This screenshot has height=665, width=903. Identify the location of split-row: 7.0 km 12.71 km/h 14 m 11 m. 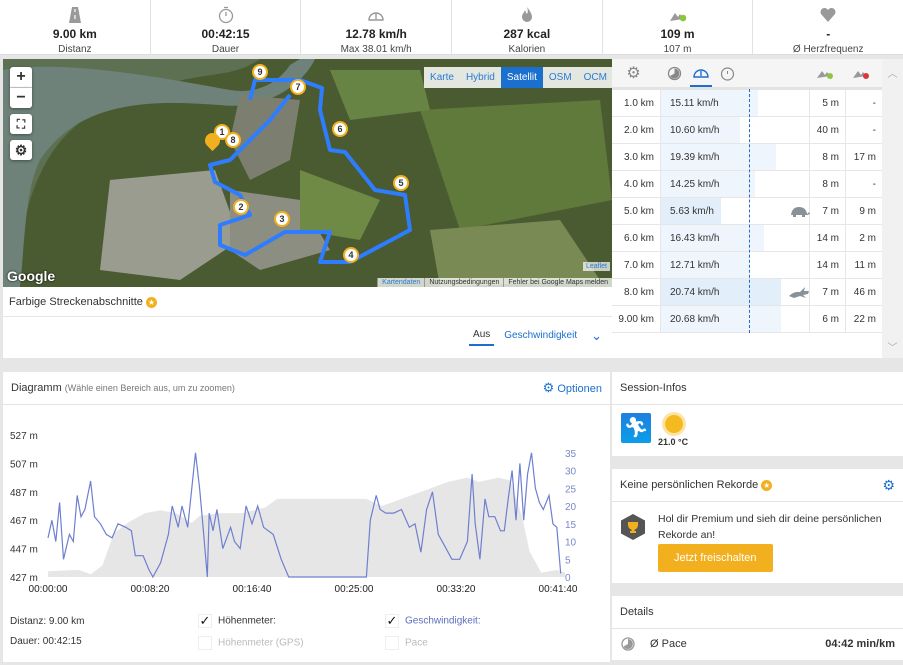
(747, 265).